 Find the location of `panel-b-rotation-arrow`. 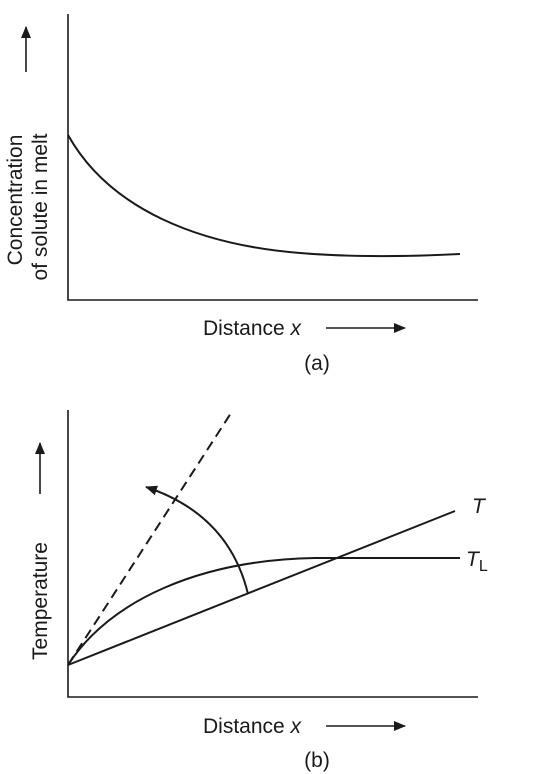

panel-b-rotation-arrow is located at coordinates (197, 540).